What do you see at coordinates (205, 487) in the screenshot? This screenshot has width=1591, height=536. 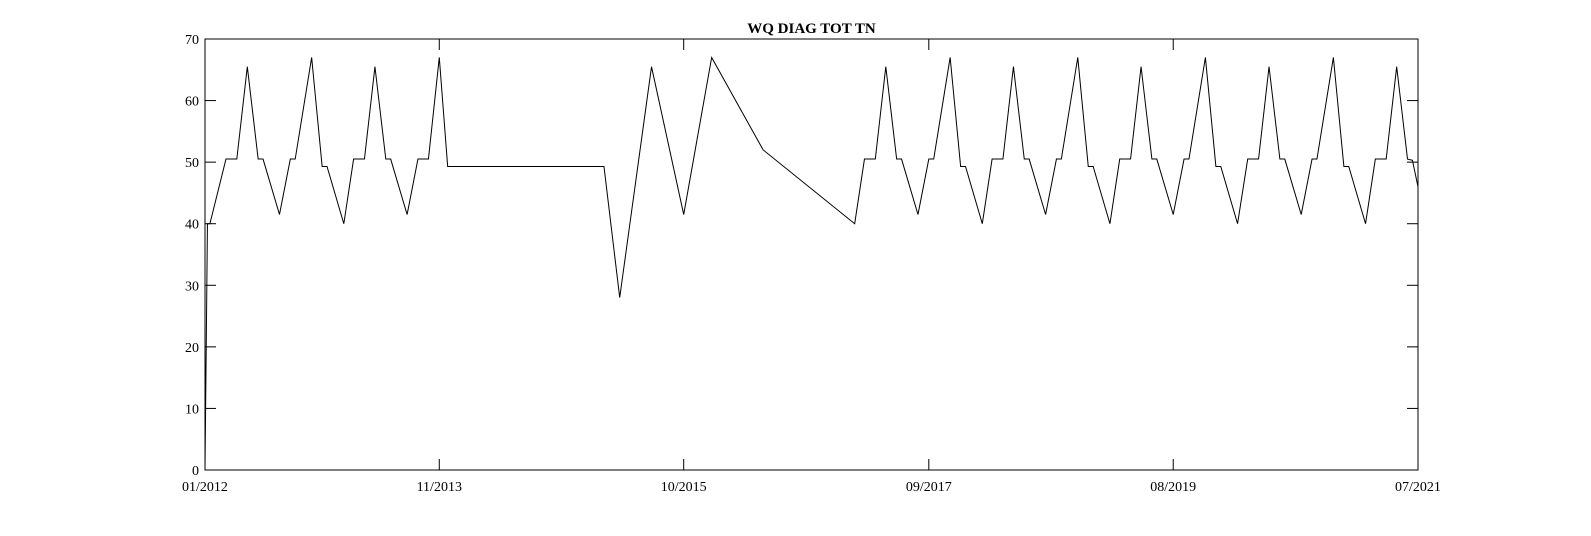 I see `x-tick-label: 01/2012` at bounding box center [205, 487].